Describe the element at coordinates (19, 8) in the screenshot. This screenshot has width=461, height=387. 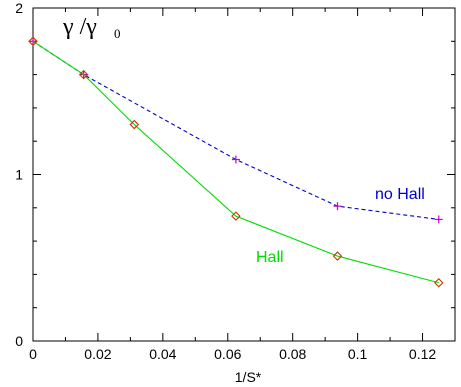
I see `y-tick-label: 2` at that location.